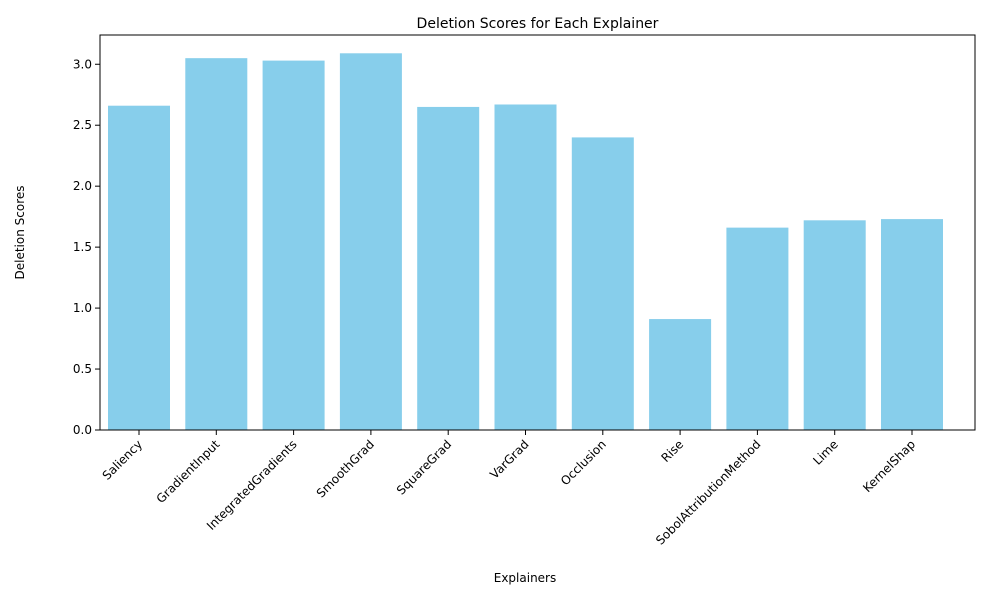 Image resolution: width=1000 pixels, height=600 pixels. What do you see at coordinates (252, 485) in the screenshot?
I see `x-tick-label: IntegratedGradients` at bounding box center [252, 485].